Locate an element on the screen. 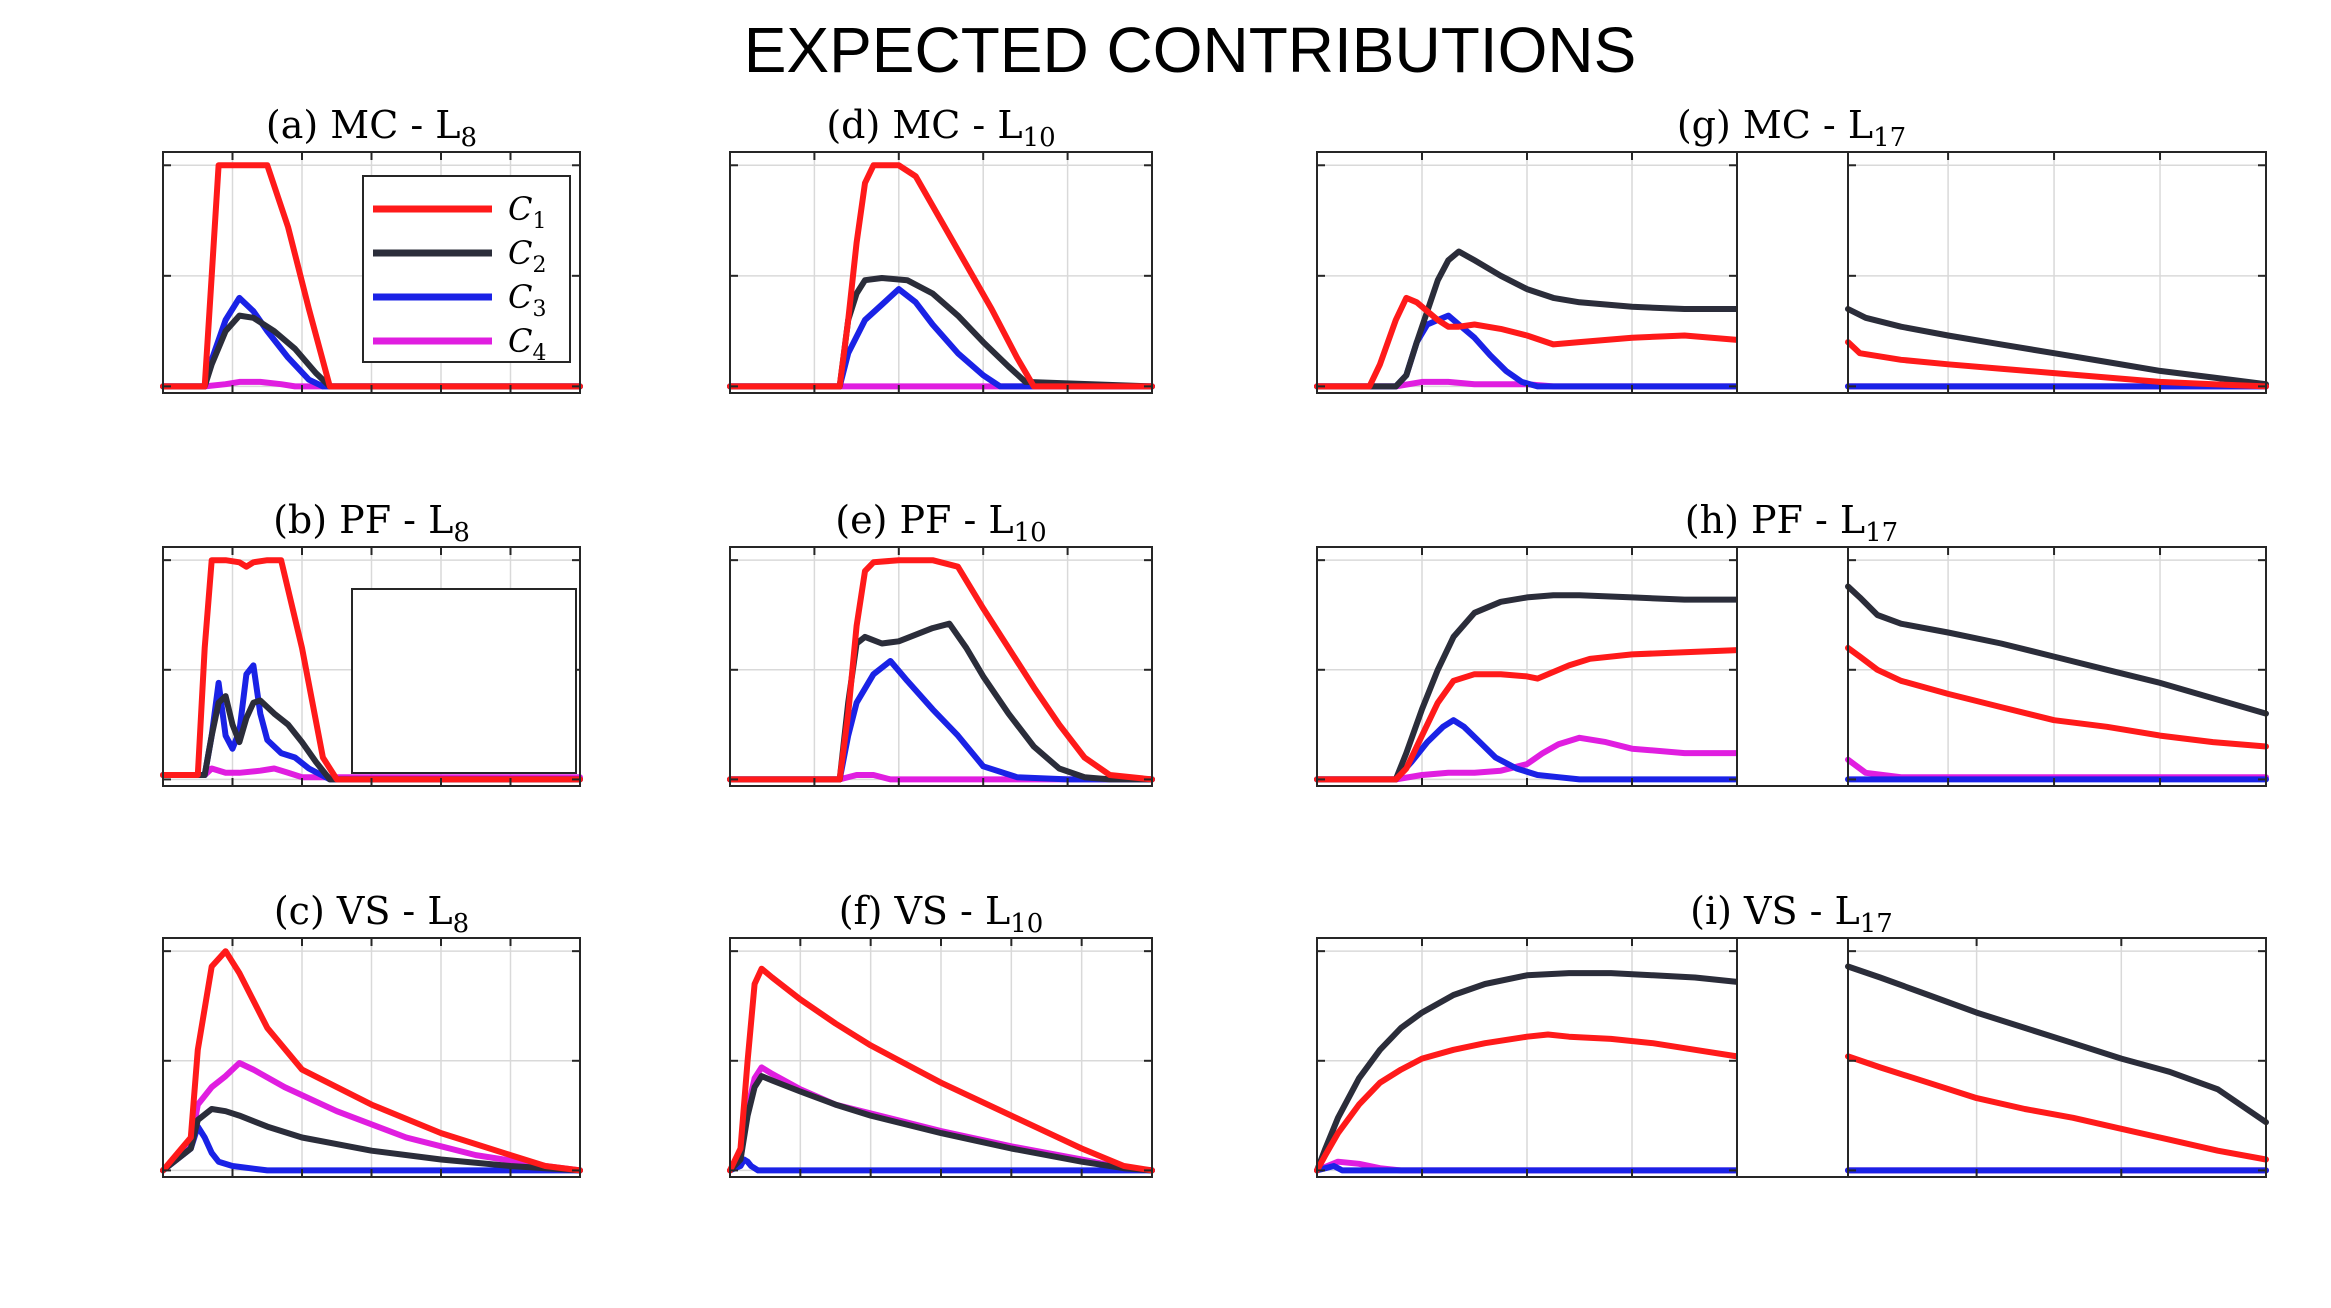 This screenshot has height=1308, width=2331. chart-c: (c) VS - L8 is located at coordinates (371, 1033).